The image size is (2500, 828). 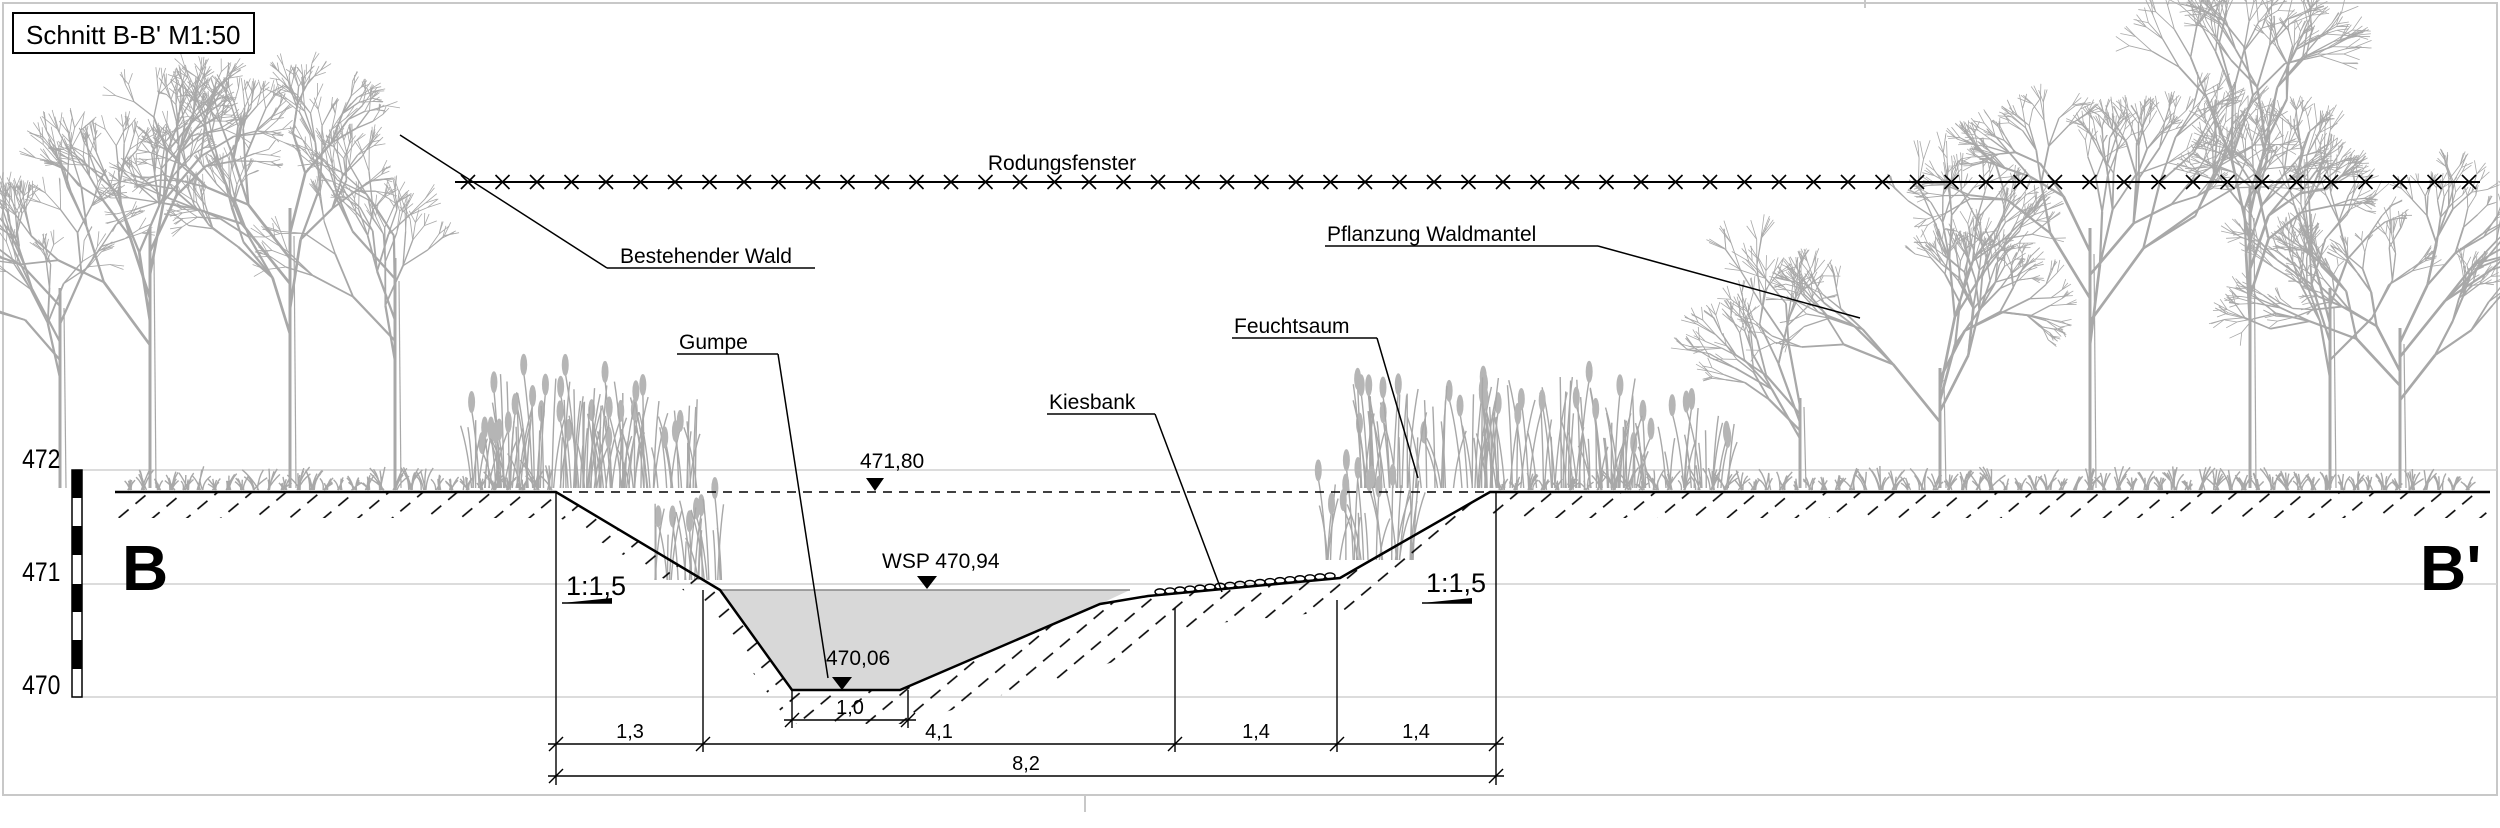 I want to click on leader-feuchtsaum: Feuchtsaum, so click(x=1325, y=396).